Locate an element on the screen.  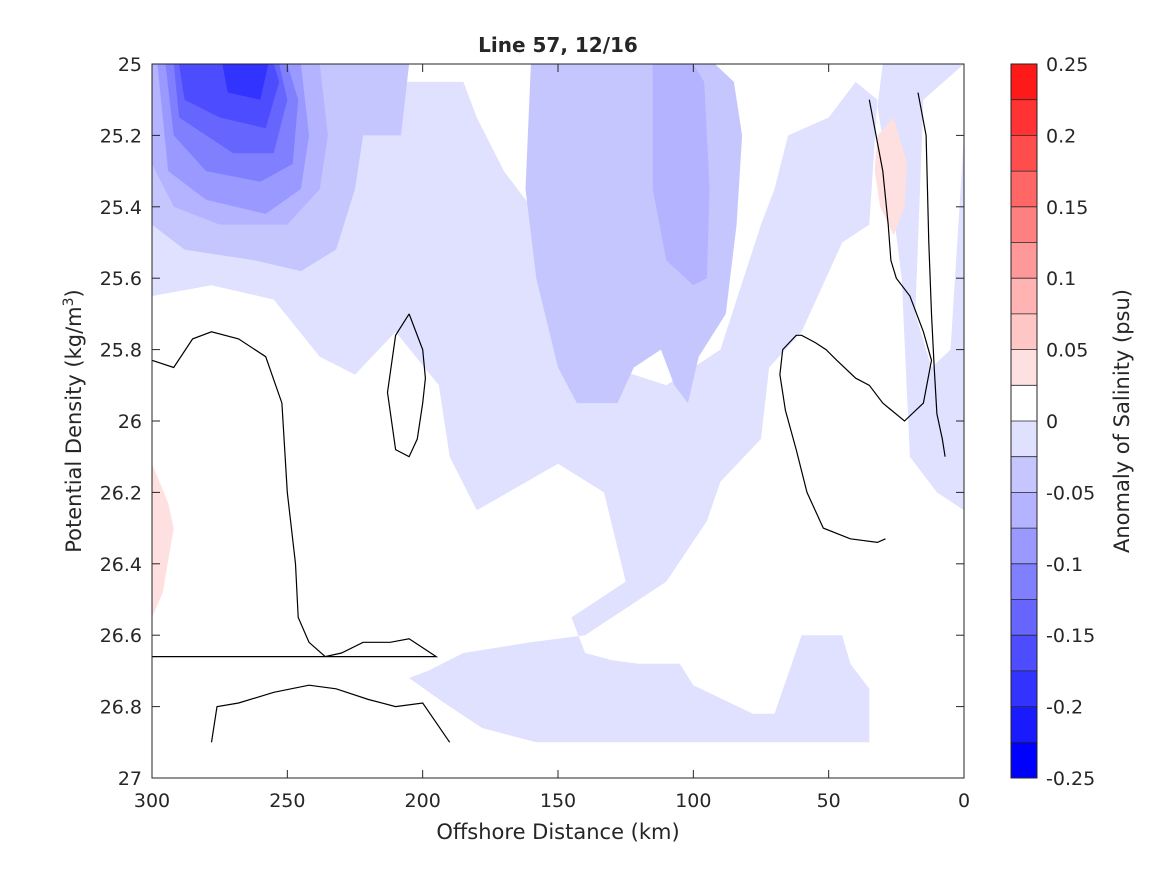
colorbar-tick-label: 0.1 is located at coordinates (1061, 279).